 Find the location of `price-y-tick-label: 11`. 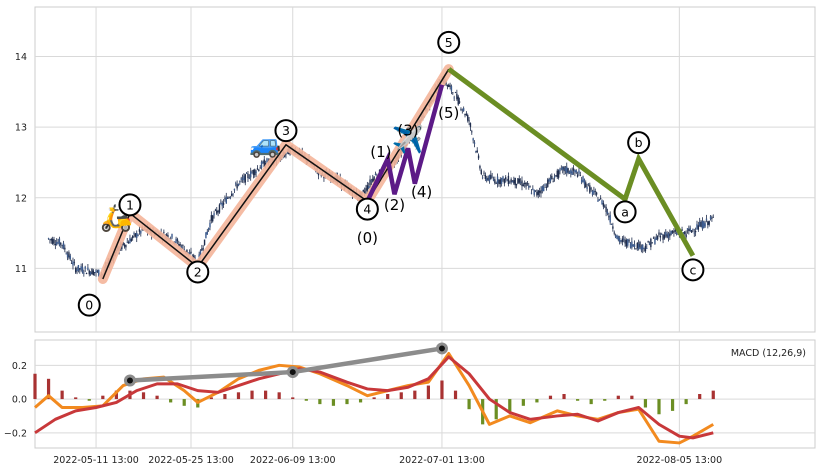

price-y-tick-label: 11 is located at coordinates (21, 269).